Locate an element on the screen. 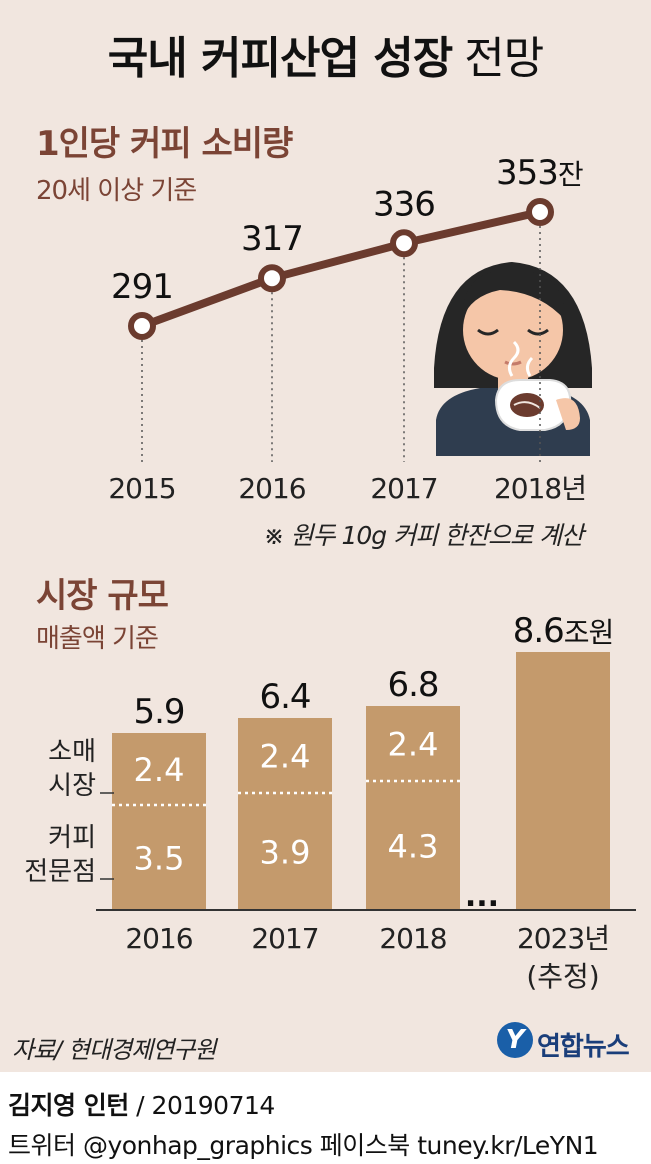 The width and height of the screenshot is (651, 1164). bar-2023년 is located at coordinates (563, 781).